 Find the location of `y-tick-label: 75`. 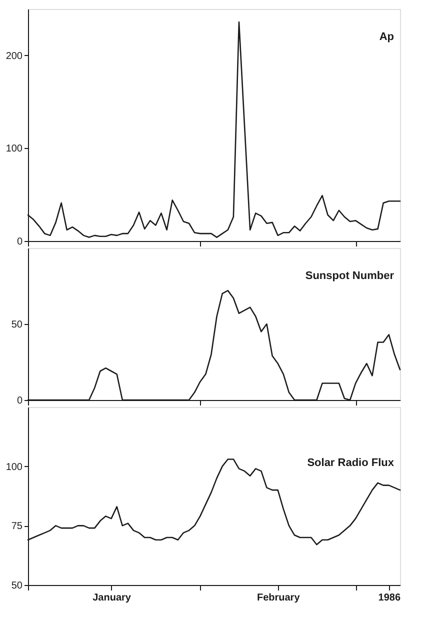

y-tick-label: 75 is located at coordinates (17, 526).